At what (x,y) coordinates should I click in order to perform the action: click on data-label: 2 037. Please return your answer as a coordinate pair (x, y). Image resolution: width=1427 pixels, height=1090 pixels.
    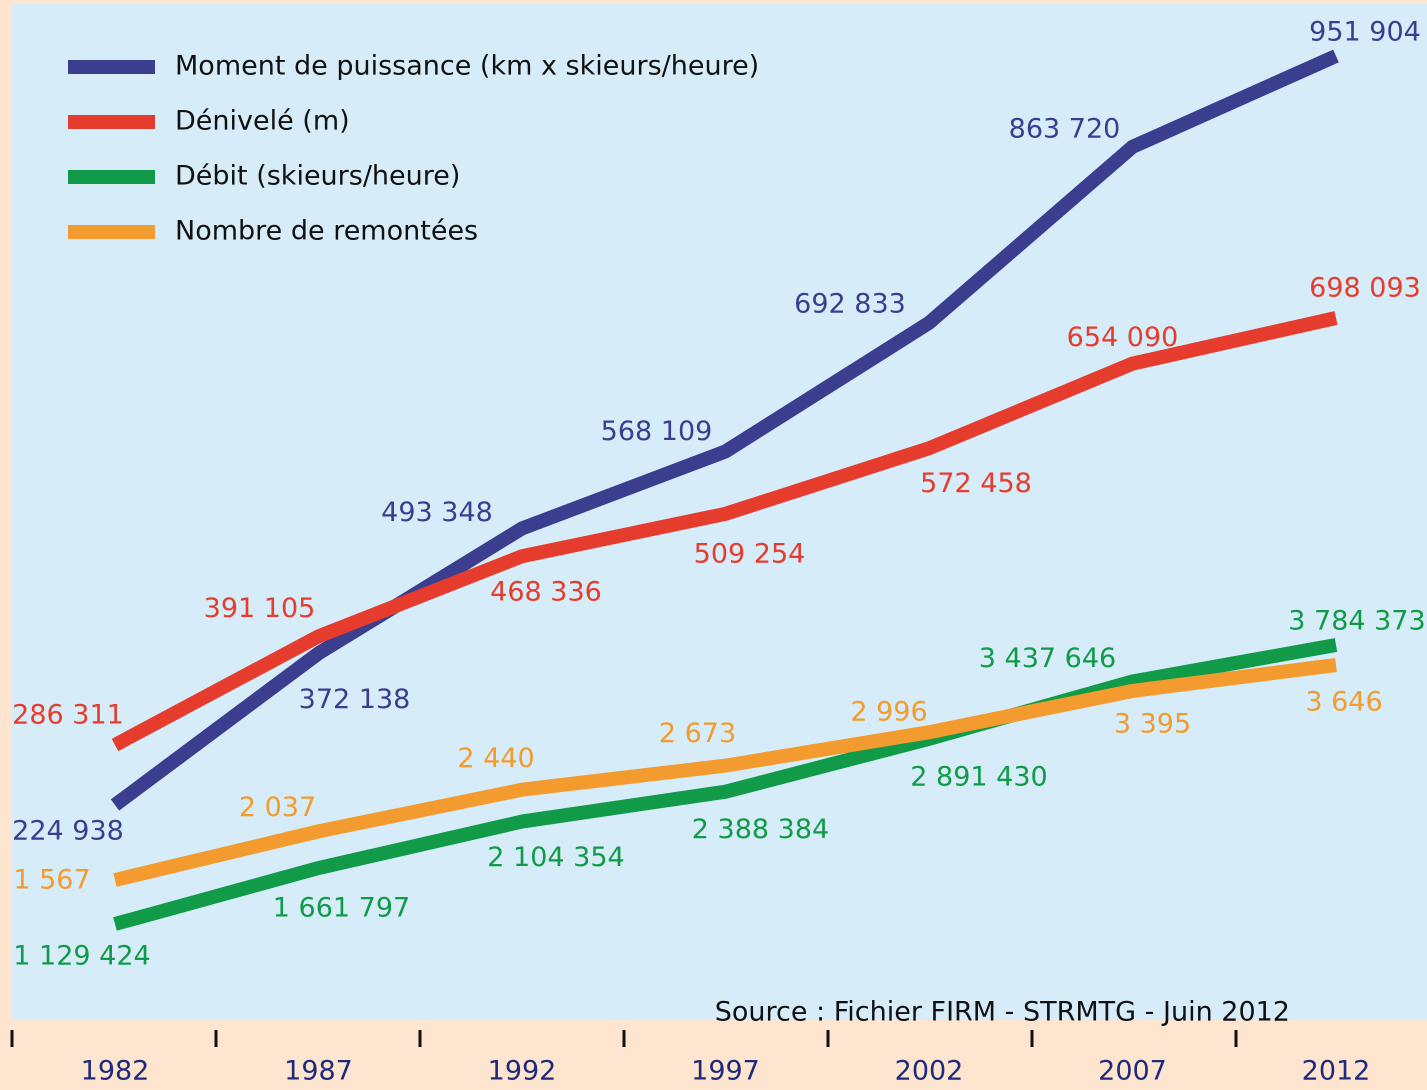
    Looking at the image, I should click on (277, 807).